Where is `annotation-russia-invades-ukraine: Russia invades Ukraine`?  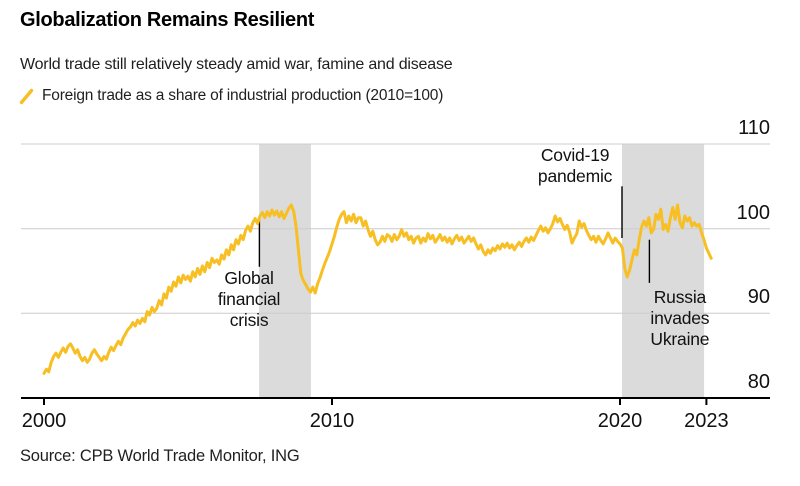
annotation-russia-invades-ukraine: Russia invades Ukraine is located at coordinates (679, 318).